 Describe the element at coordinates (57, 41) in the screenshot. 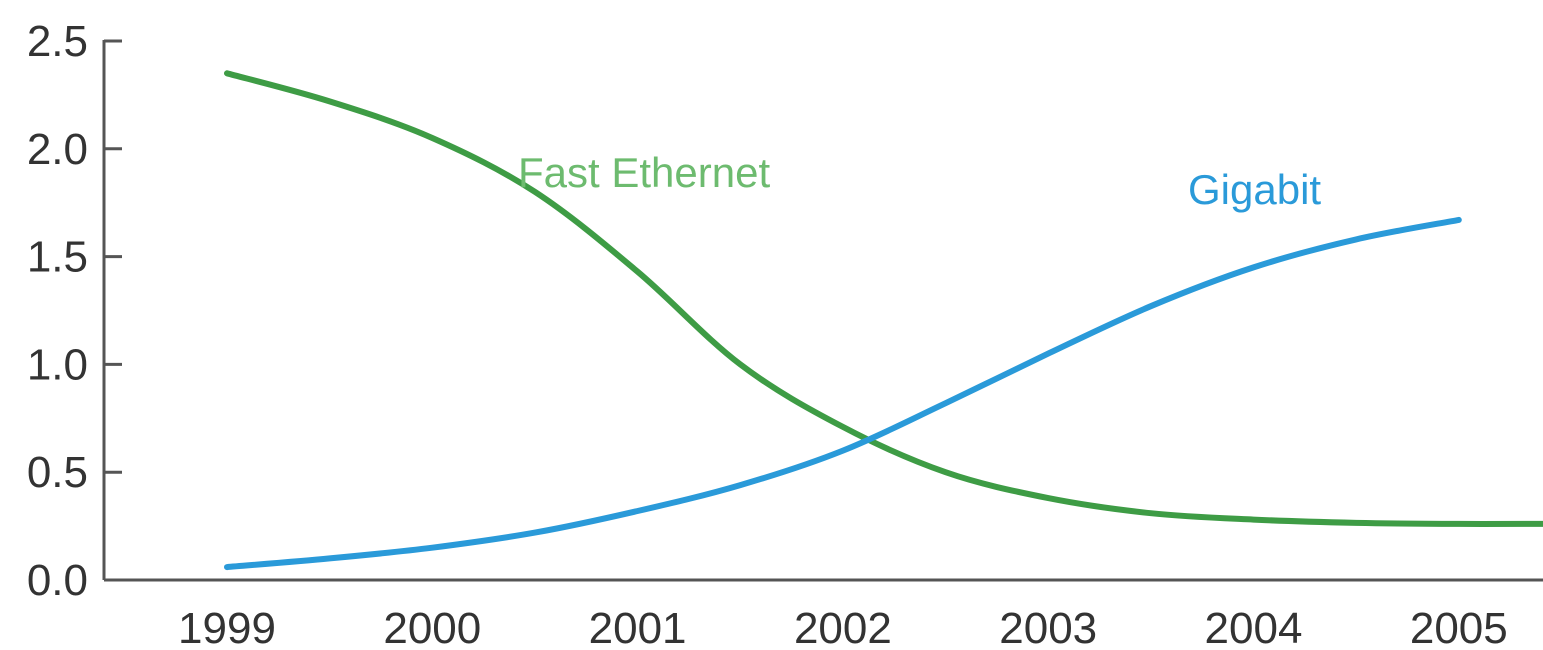

I see `y-tick-label: 2.5` at that location.